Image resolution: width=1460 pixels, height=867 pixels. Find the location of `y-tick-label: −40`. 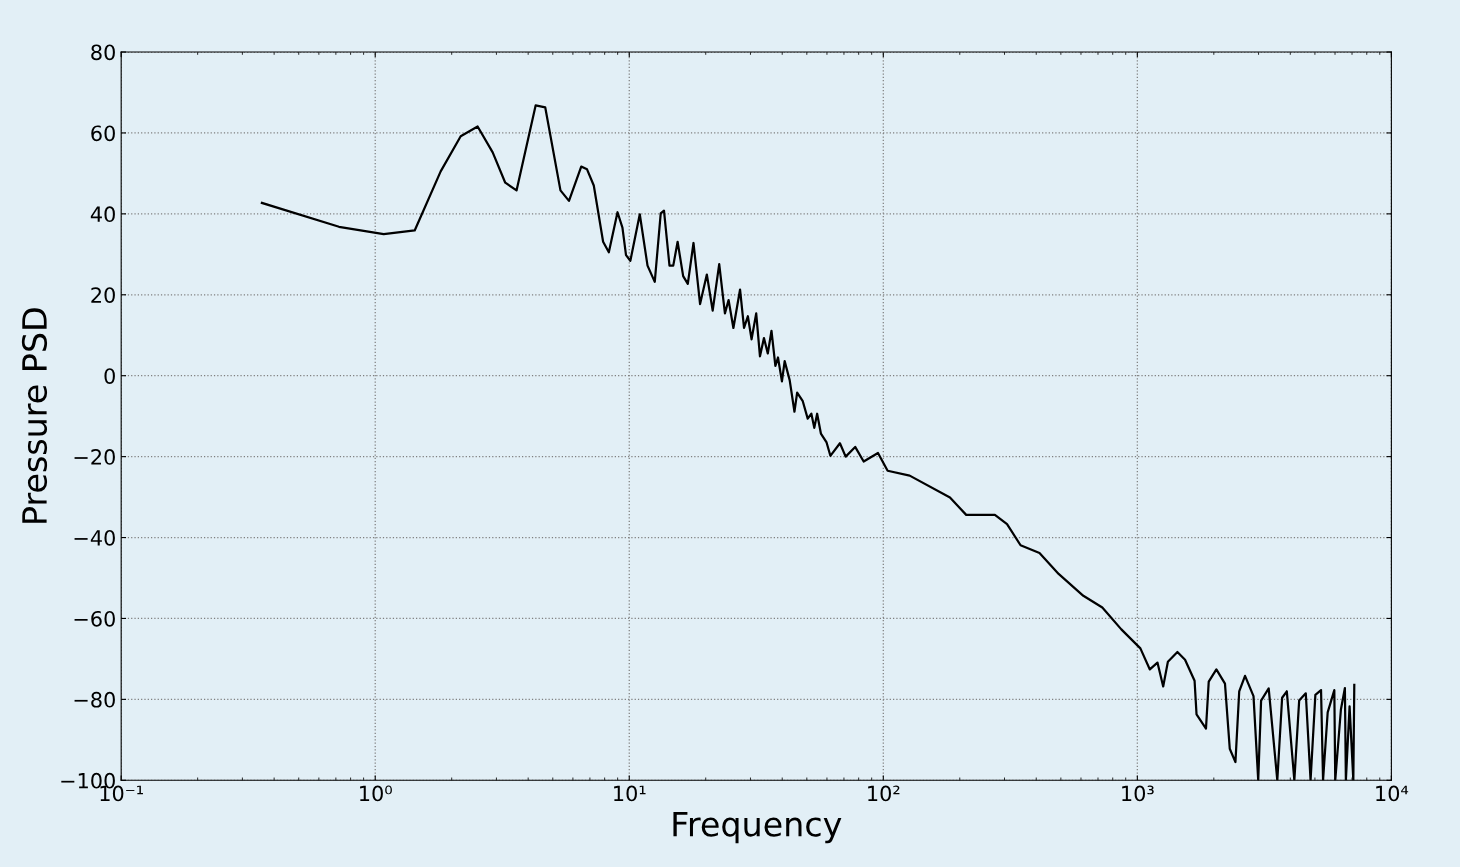

y-tick-label: −40 is located at coordinates (94, 537).